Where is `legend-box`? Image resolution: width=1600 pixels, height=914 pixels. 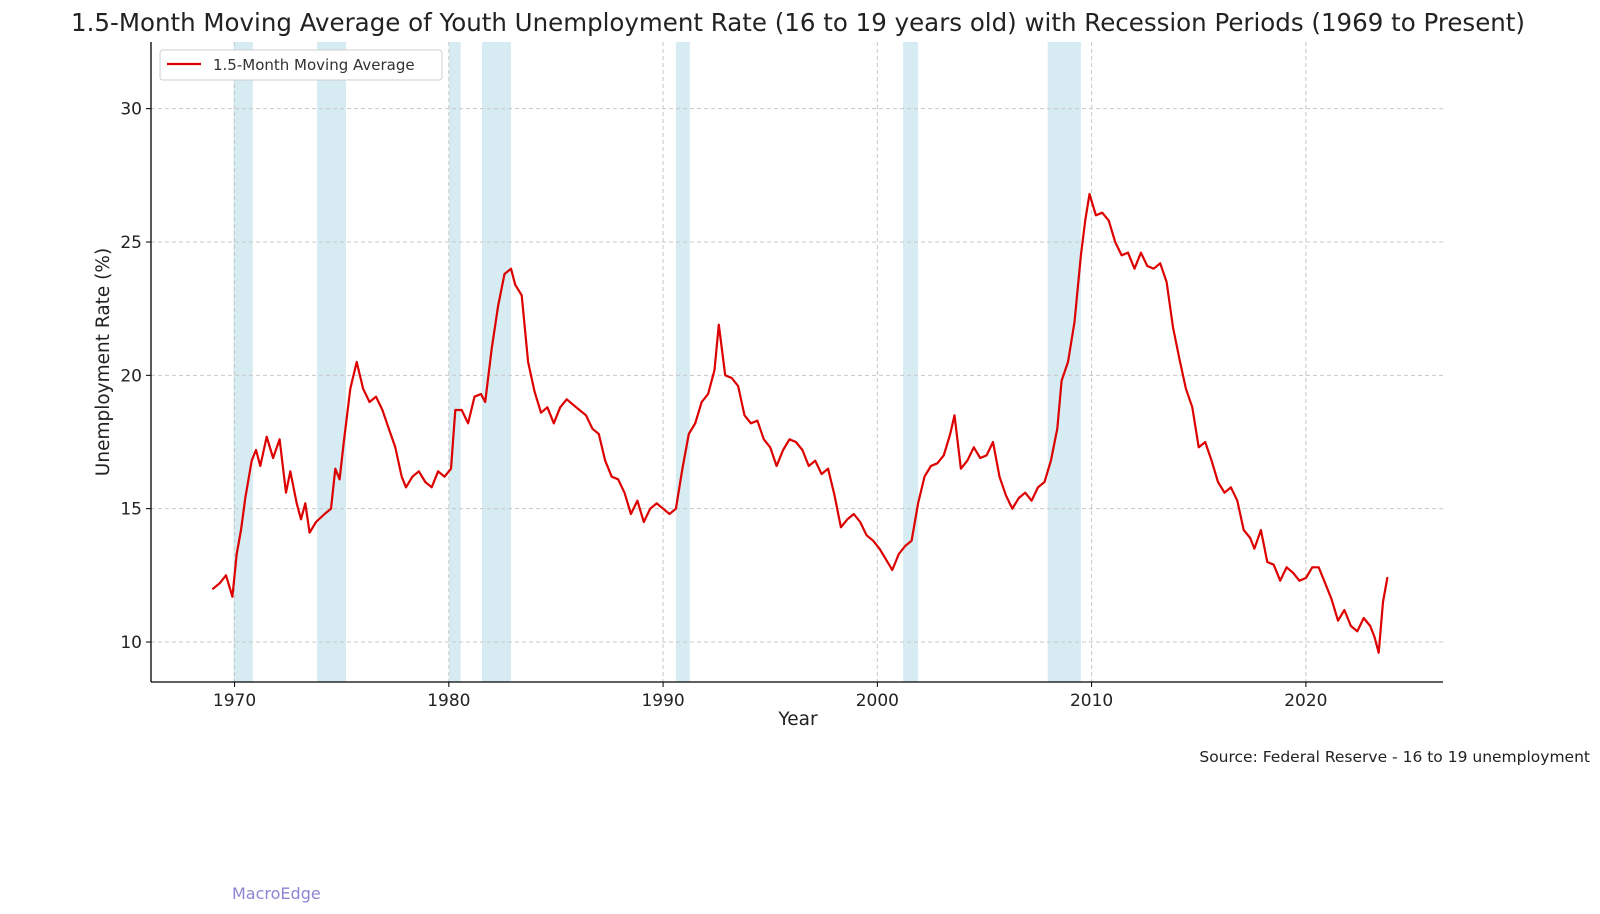
legend-box is located at coordinates (301, 65).